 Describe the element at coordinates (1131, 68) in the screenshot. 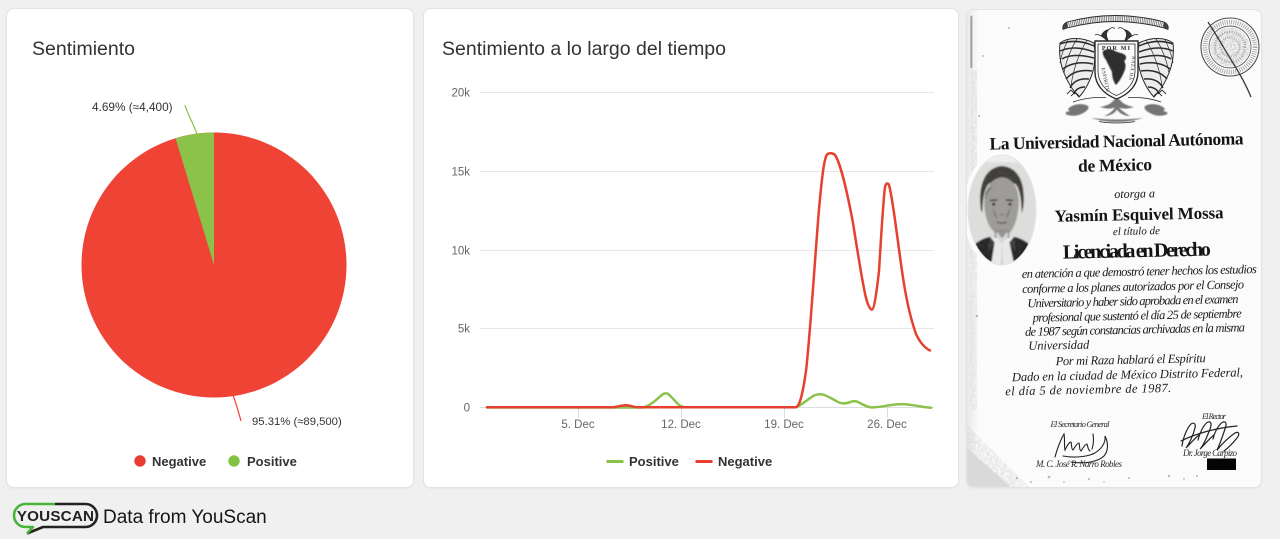

I see `svg-text: RAZA HA` at that location.